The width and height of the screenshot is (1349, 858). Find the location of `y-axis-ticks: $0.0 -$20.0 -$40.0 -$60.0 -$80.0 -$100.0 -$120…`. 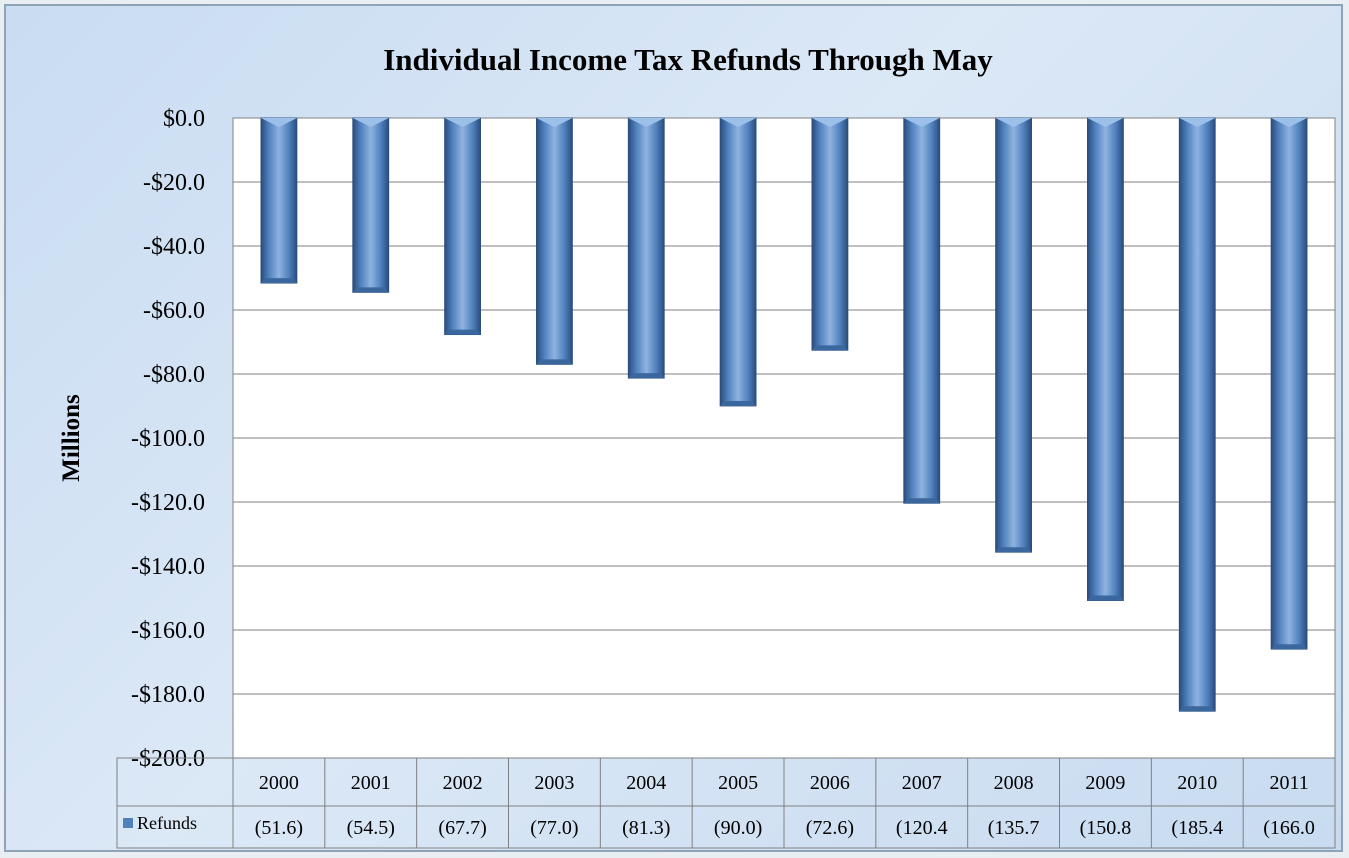

y-axis-ticks: $0.0 -$20.0 -$40.0 -$60.0 -$80.0 -$100.0 -$120… is located at coordinates (168, 439).